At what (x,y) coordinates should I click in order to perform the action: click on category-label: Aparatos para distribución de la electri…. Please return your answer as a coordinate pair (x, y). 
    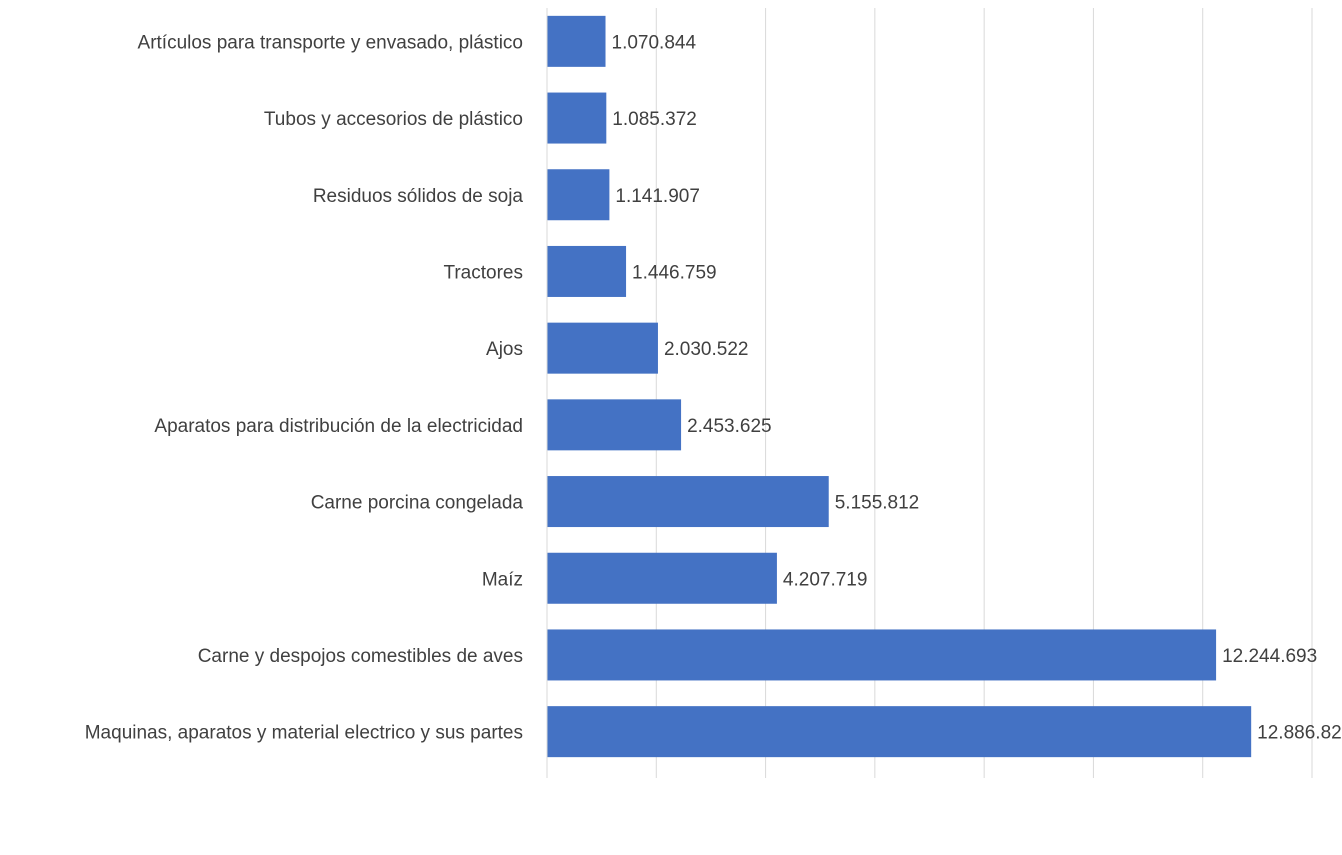
    Looking at the image, I should click on (338, 426).